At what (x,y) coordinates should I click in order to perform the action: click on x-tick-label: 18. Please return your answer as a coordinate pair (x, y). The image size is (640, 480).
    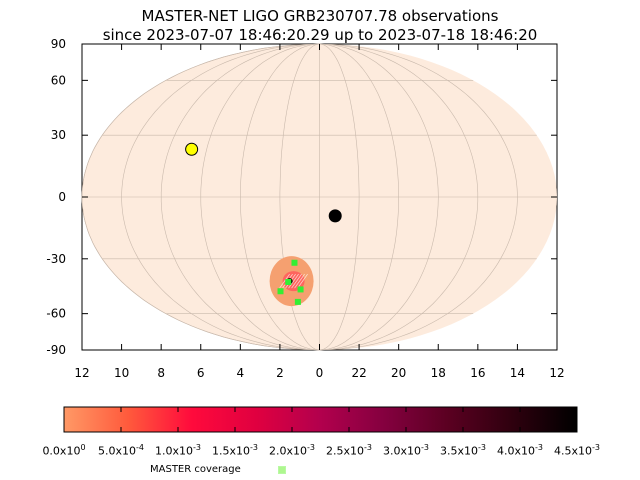
    Looking at the image, I should click on (438, 373).